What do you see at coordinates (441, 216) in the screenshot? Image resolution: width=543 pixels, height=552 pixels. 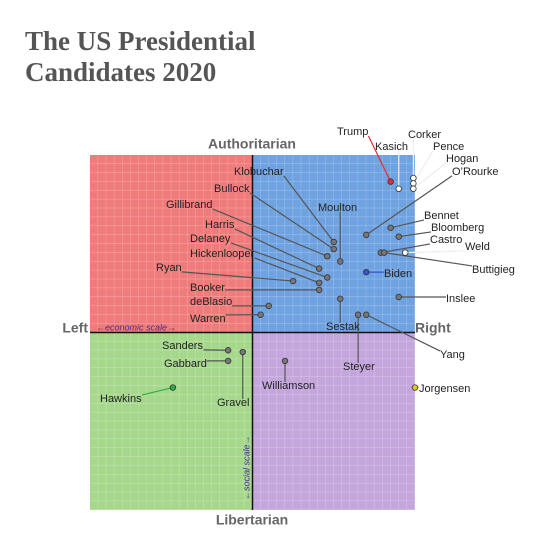 I see `point-label: Bennet` at bounding box center [441, 216].